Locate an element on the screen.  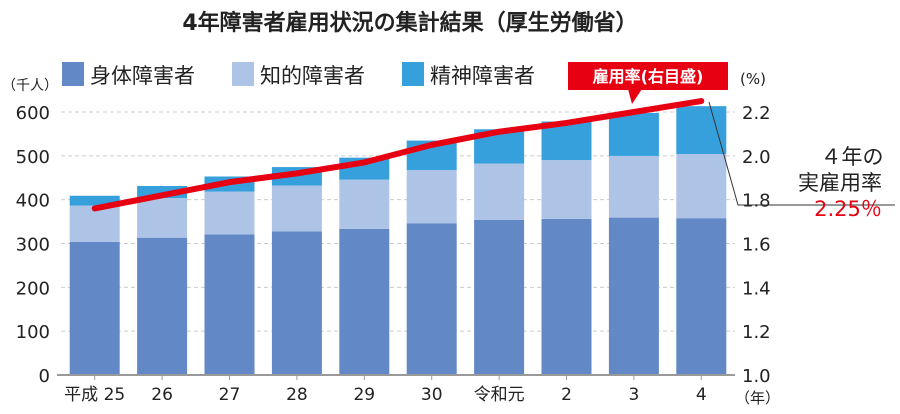
y-right-tick-label: 1.2 is located at coordinates (756, 332).